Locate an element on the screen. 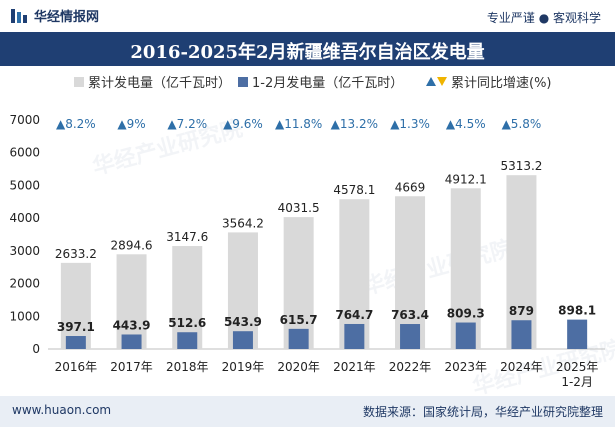 This screenshot has width=615, height=427. growth-label: ▲13.2% is located at coordinates (354, 124).